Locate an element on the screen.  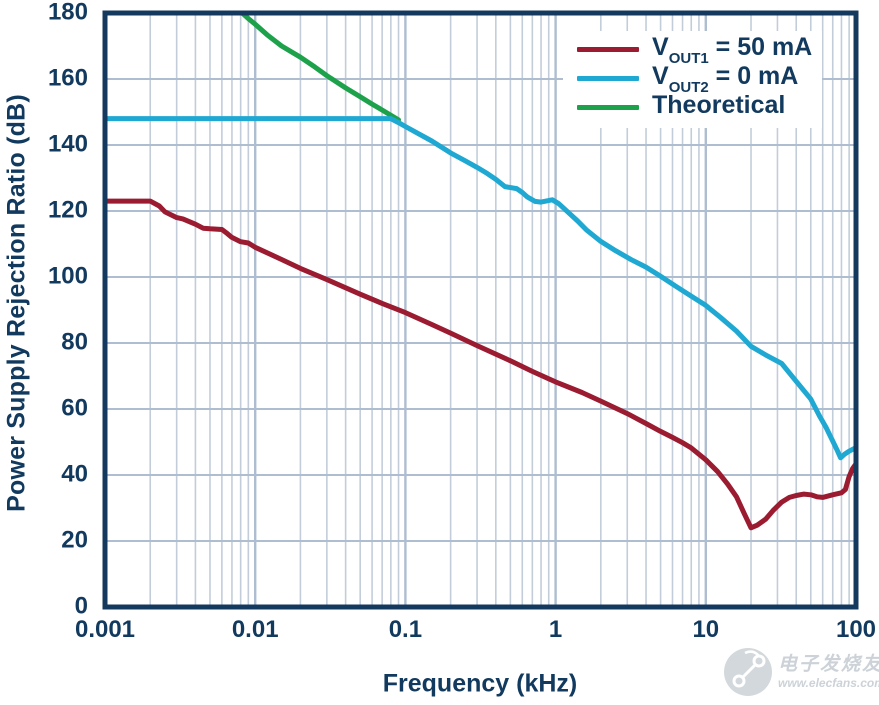
y-tick-label-60: 60 is located at coordinates (74, 408).